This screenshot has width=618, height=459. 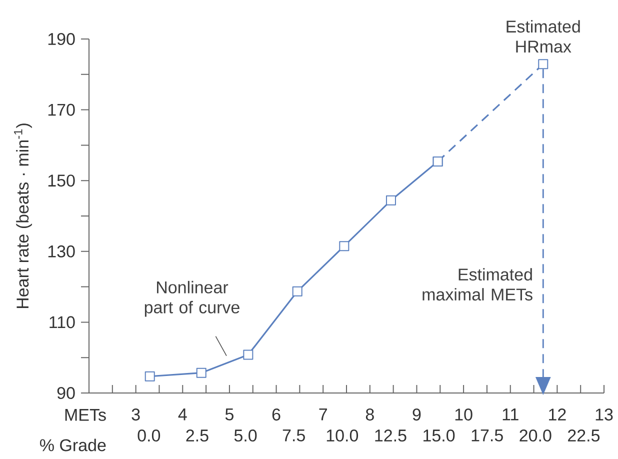 What do you see at coordinates (149, 436) in the screenshot?
I see `x2-tick-label: 0.0` at bounding box center [149, 436].